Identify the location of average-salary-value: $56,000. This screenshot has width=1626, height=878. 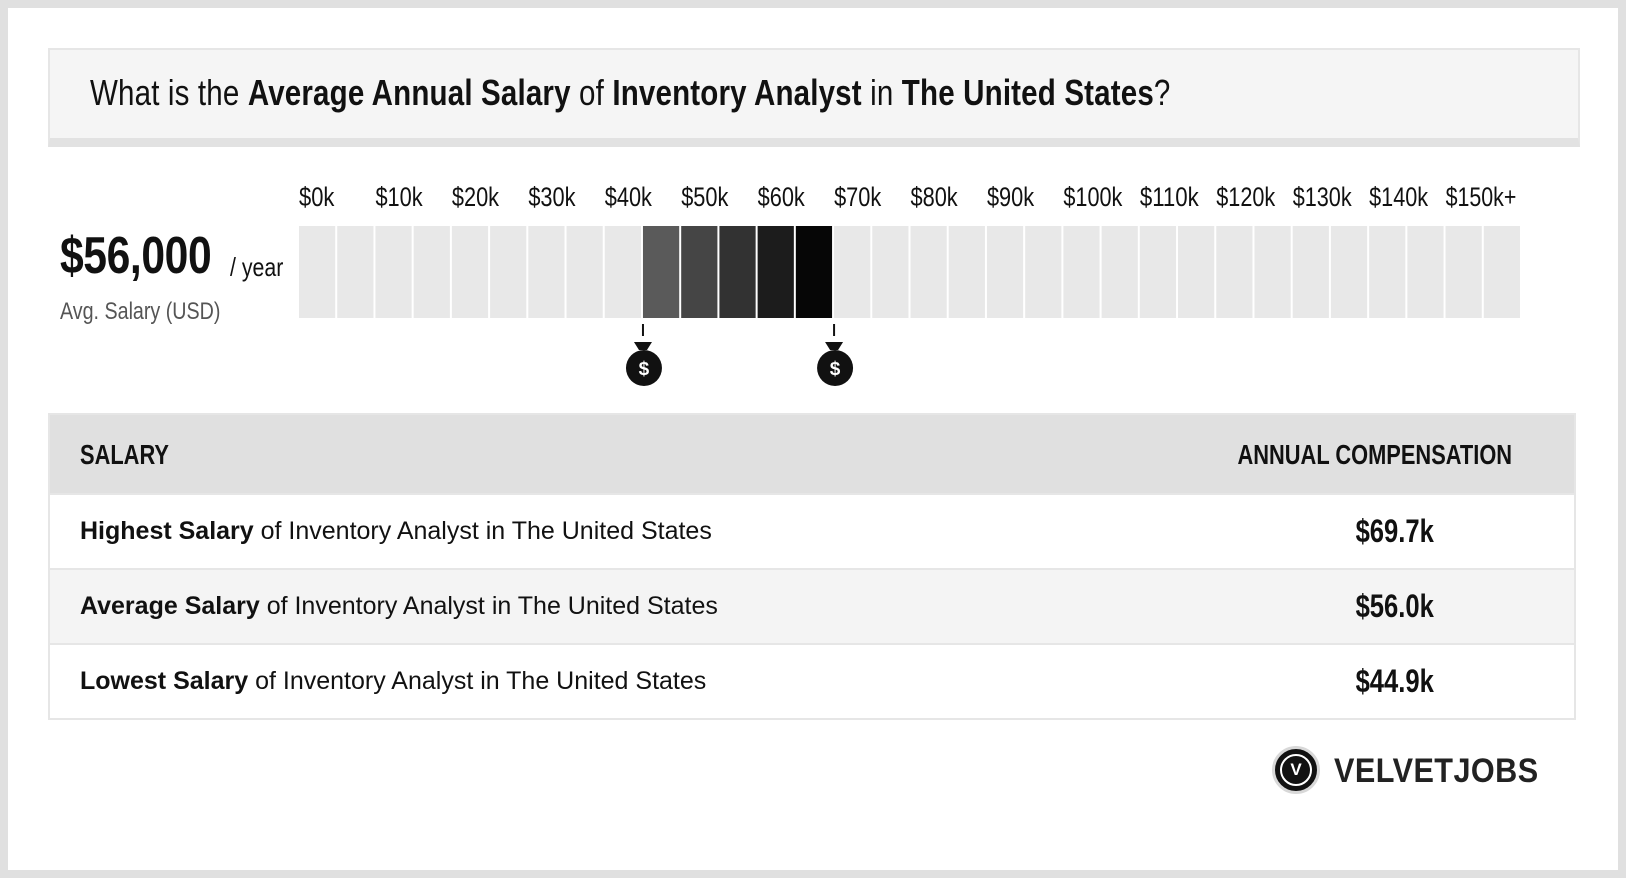
(136, 256).